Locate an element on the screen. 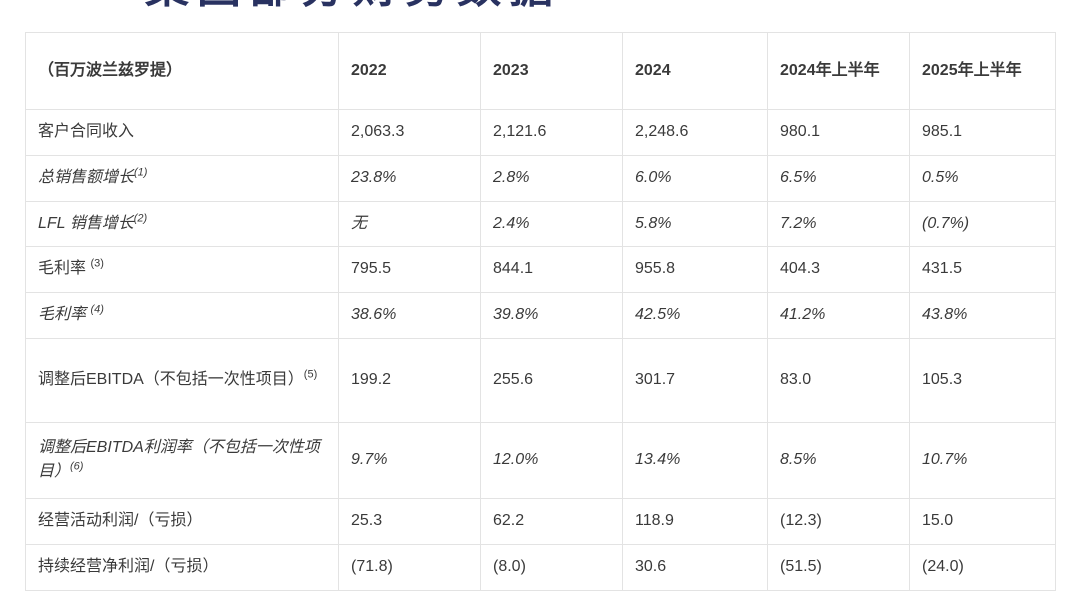  value-cell: 30.6 is located at coordinates (695, 567).